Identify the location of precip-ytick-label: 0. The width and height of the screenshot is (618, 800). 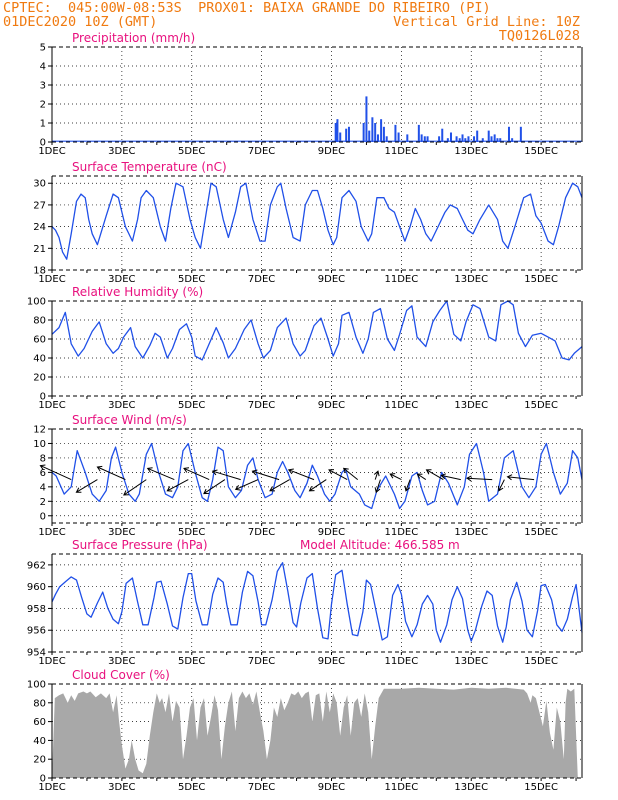
(43, 143).